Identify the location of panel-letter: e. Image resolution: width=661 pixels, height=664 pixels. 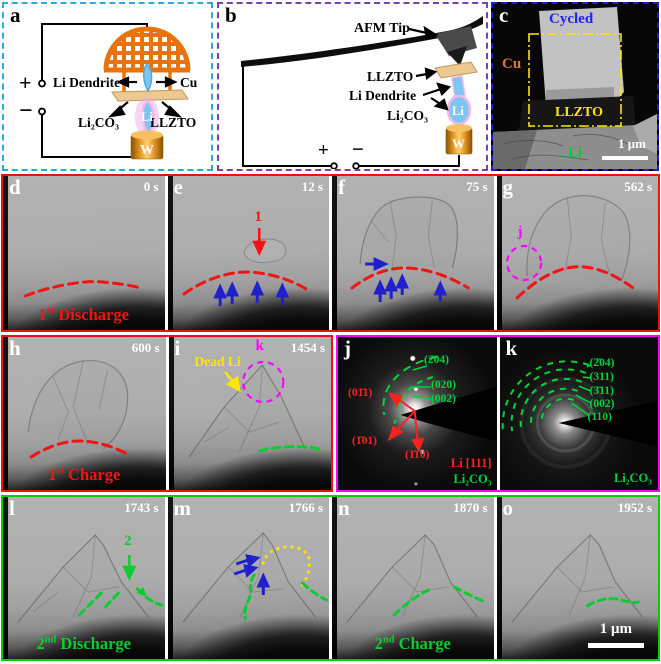
(178, 187).